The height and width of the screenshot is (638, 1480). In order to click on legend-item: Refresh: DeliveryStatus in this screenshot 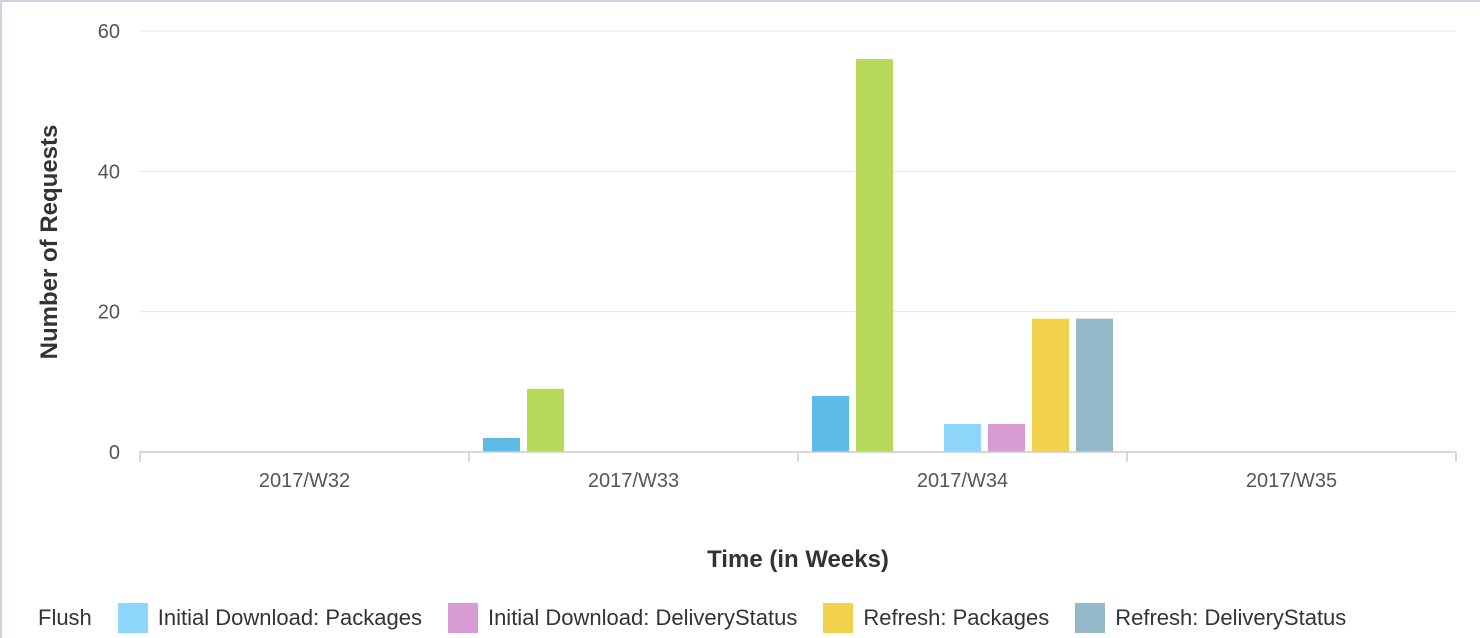, I will do `click(1210, 618)`.